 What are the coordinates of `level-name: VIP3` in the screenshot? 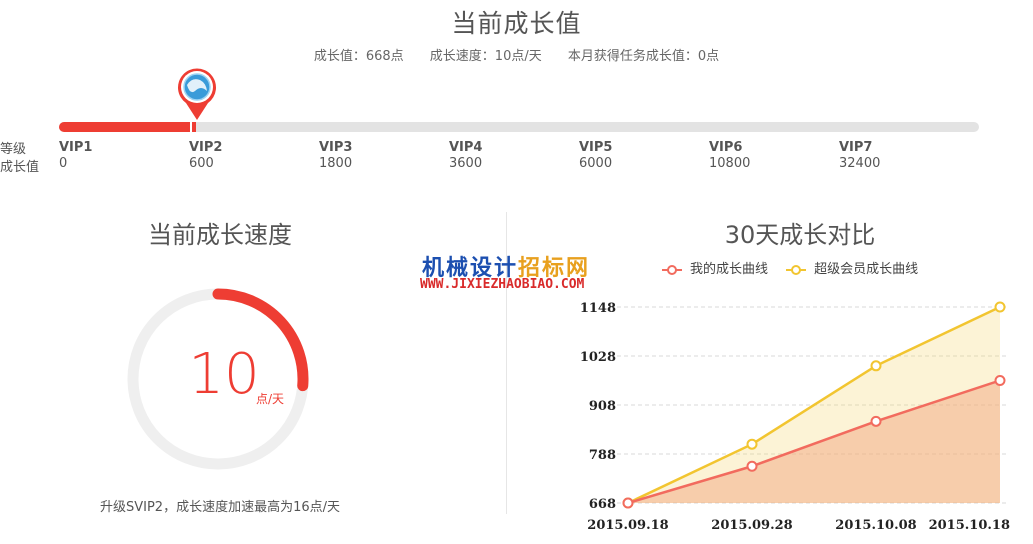 It's located at (336, 147).